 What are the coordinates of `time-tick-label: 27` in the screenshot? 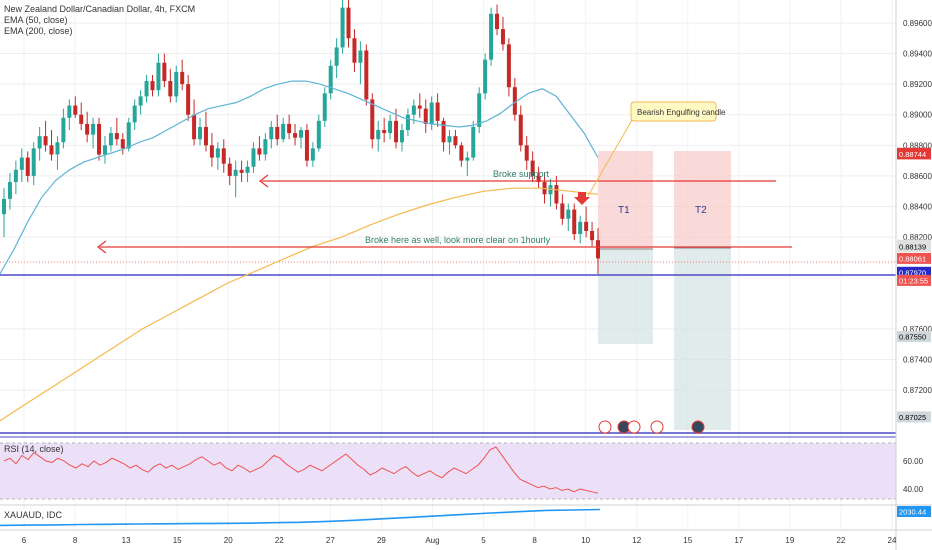 It's located at (330, 540).